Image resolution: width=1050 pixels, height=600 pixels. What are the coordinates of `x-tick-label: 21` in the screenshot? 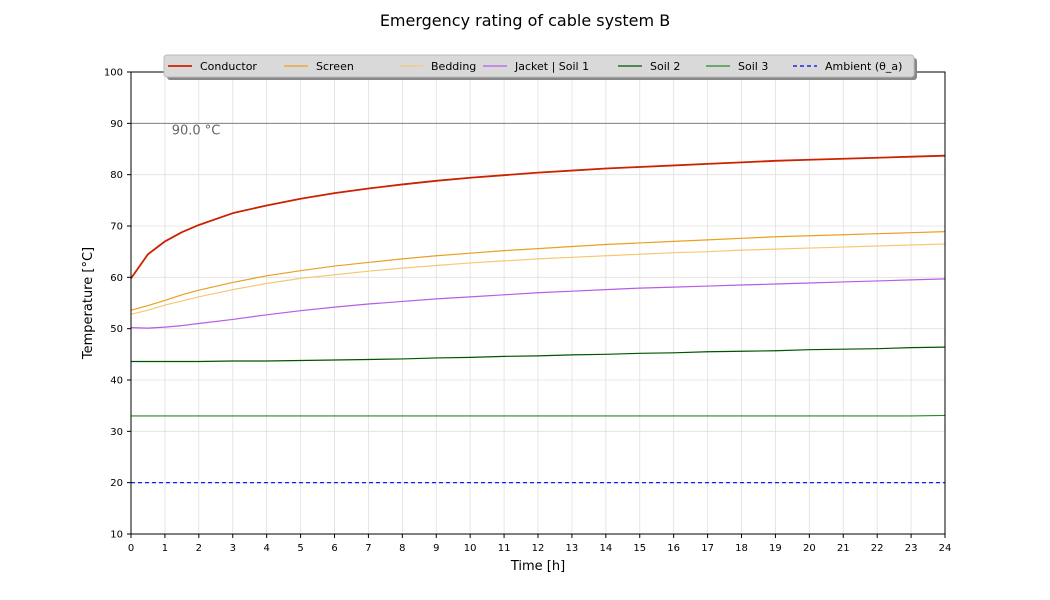 It's located at (843, 548).